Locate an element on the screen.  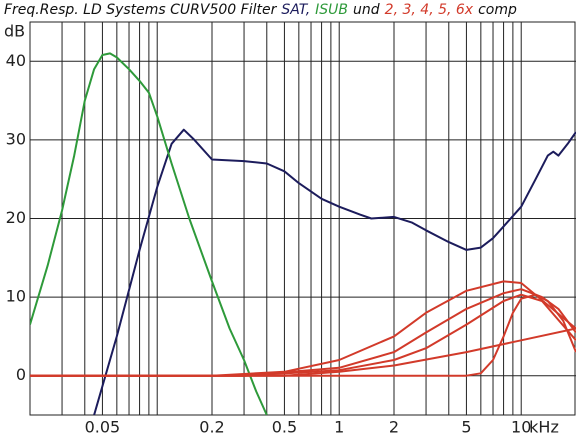
y-tick-label: 30 is located at coordinates (16, 138).